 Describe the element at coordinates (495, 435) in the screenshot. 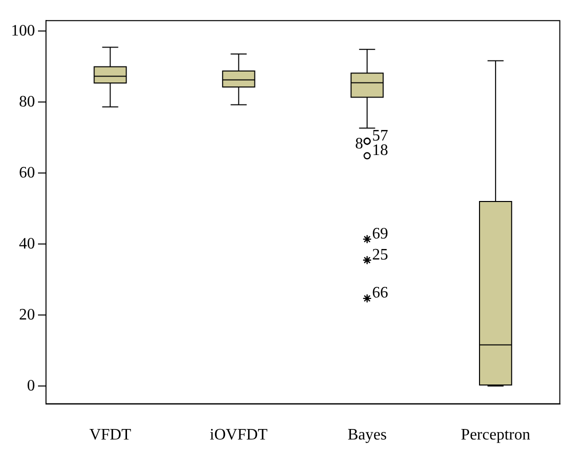

I see `x-tick-label: Perceptron` at that location.